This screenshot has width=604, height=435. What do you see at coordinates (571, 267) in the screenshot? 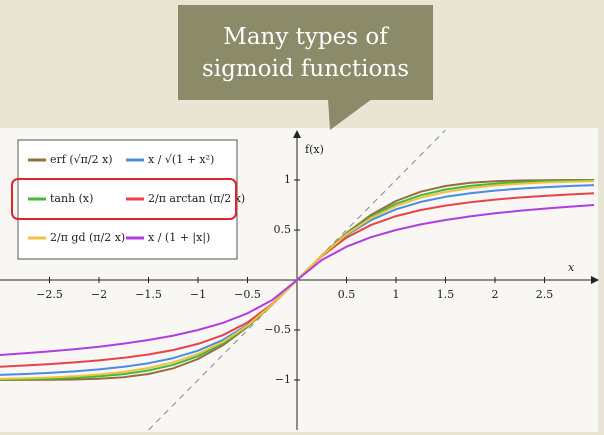
I see `x-axis-label: x` at bounding box center [571, 267].